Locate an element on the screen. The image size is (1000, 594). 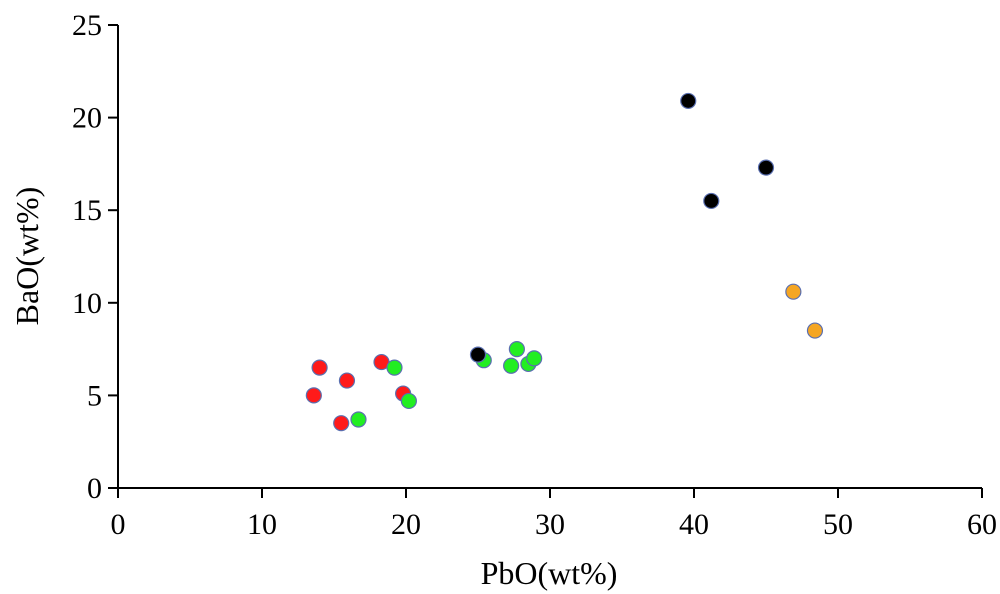
data-point-s3-p0 is located at coordinates (793, 291).